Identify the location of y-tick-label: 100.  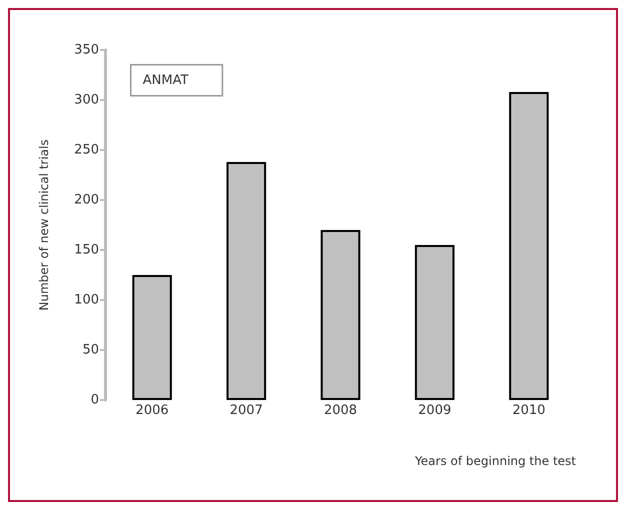
(86, 300).